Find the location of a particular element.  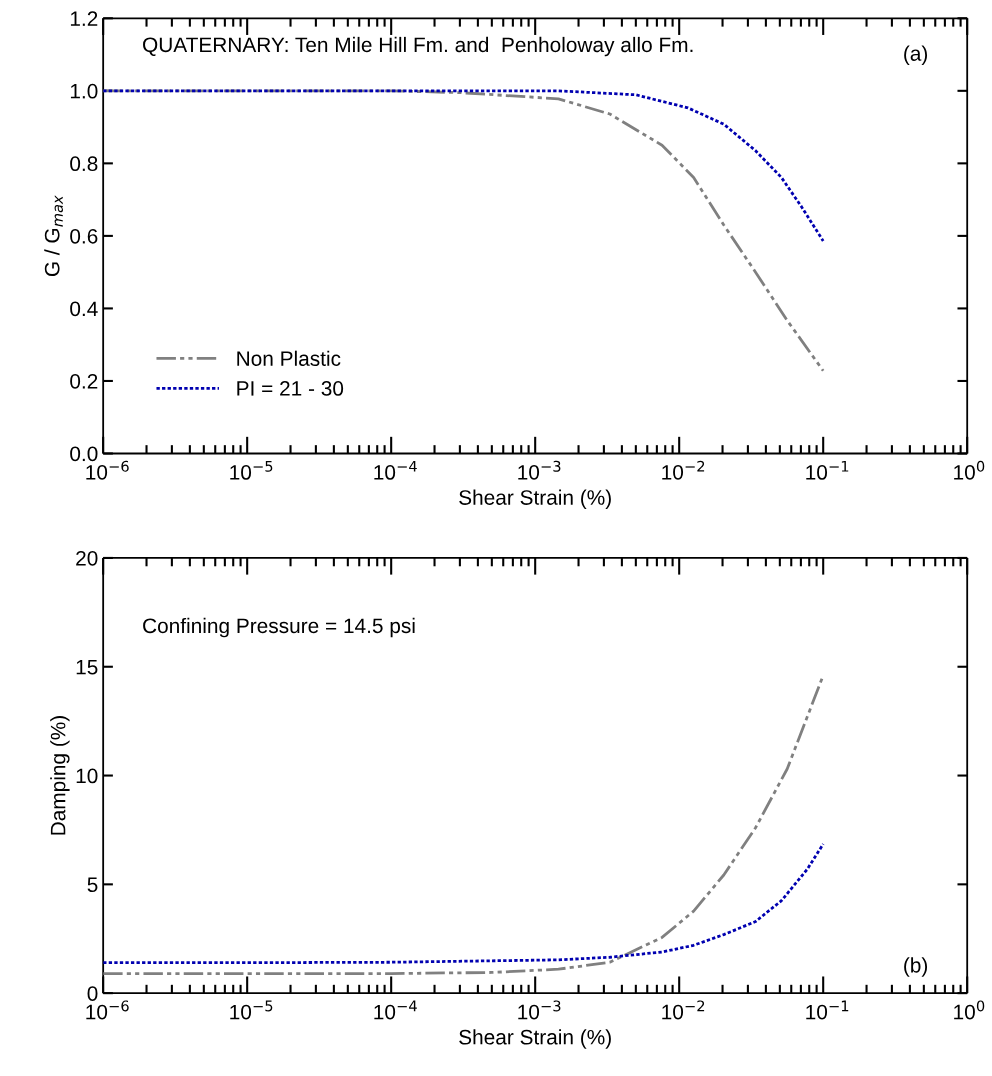

y-tick-label: 5 is located at coordinates (92, 885).